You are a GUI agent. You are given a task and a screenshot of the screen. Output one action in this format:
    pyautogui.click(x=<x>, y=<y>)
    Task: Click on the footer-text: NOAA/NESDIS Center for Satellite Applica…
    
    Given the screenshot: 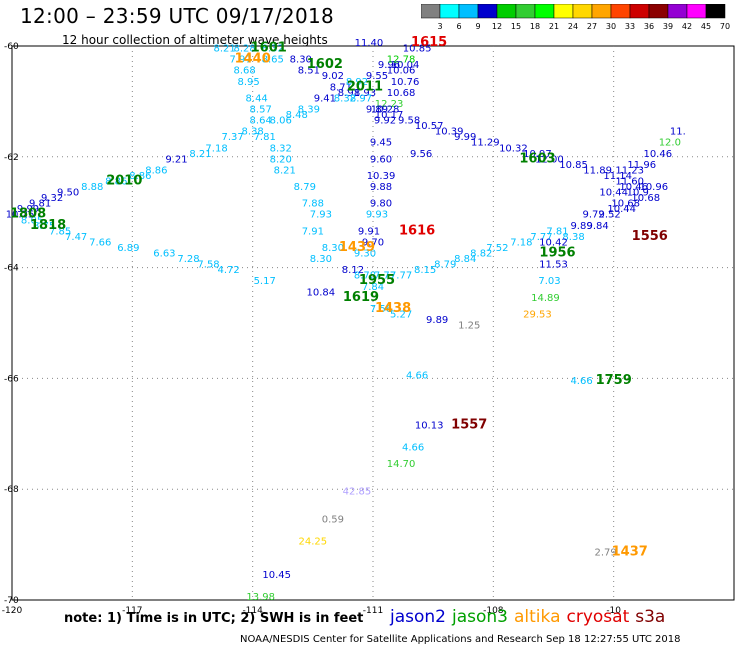 What is the action you would take?
    pyautogui.click(x=460, y=639)
    